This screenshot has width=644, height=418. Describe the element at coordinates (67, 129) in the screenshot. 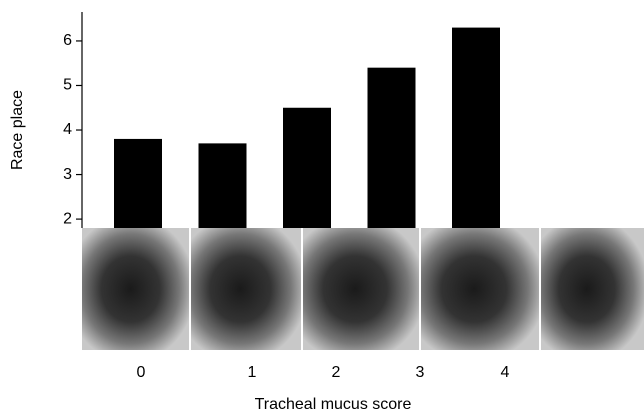

I see `y-tick-label: 4` at that location.